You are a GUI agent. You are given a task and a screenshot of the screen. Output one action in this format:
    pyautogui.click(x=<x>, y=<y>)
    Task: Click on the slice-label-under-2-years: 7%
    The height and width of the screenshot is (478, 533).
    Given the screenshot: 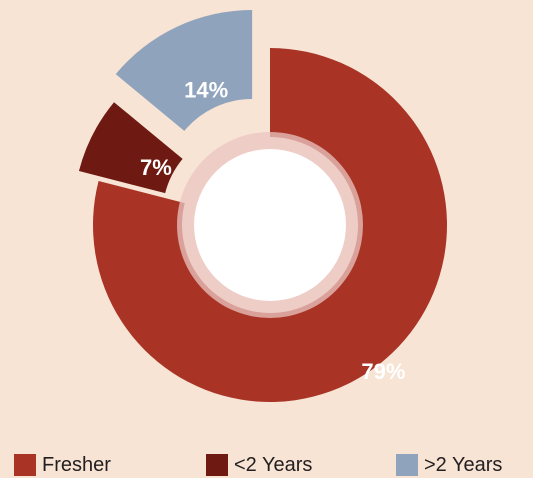 What is the action you would take?
    pyautogui.click(x=156, y=167)
    